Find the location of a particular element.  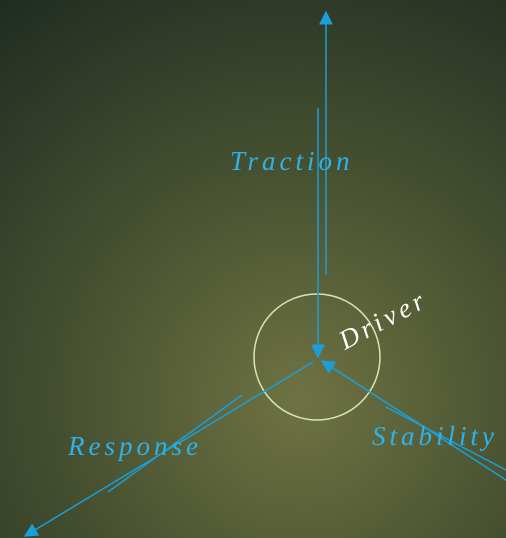

arrow-stability-in is located at coordinates (413, 420).